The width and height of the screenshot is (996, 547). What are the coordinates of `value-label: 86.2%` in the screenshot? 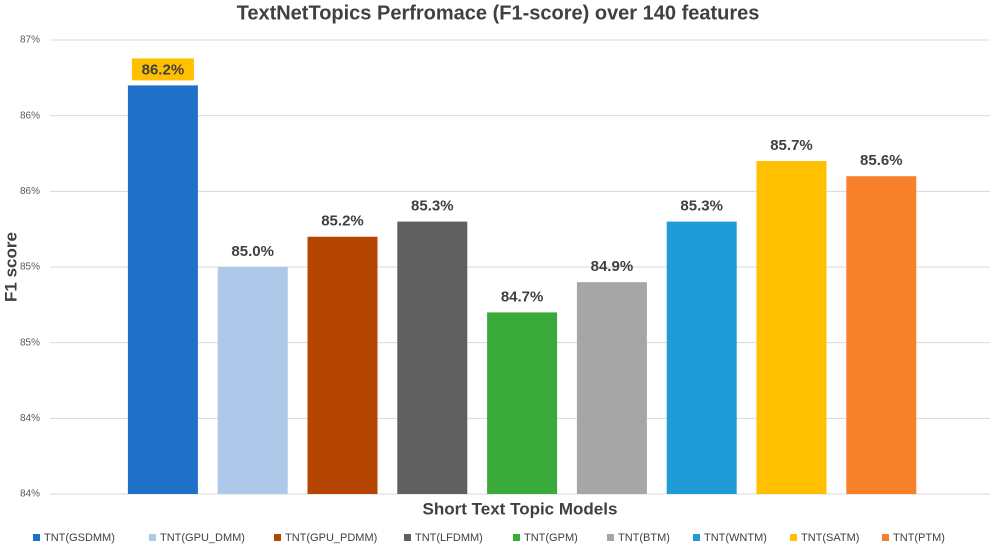 It's located at (163, 69).